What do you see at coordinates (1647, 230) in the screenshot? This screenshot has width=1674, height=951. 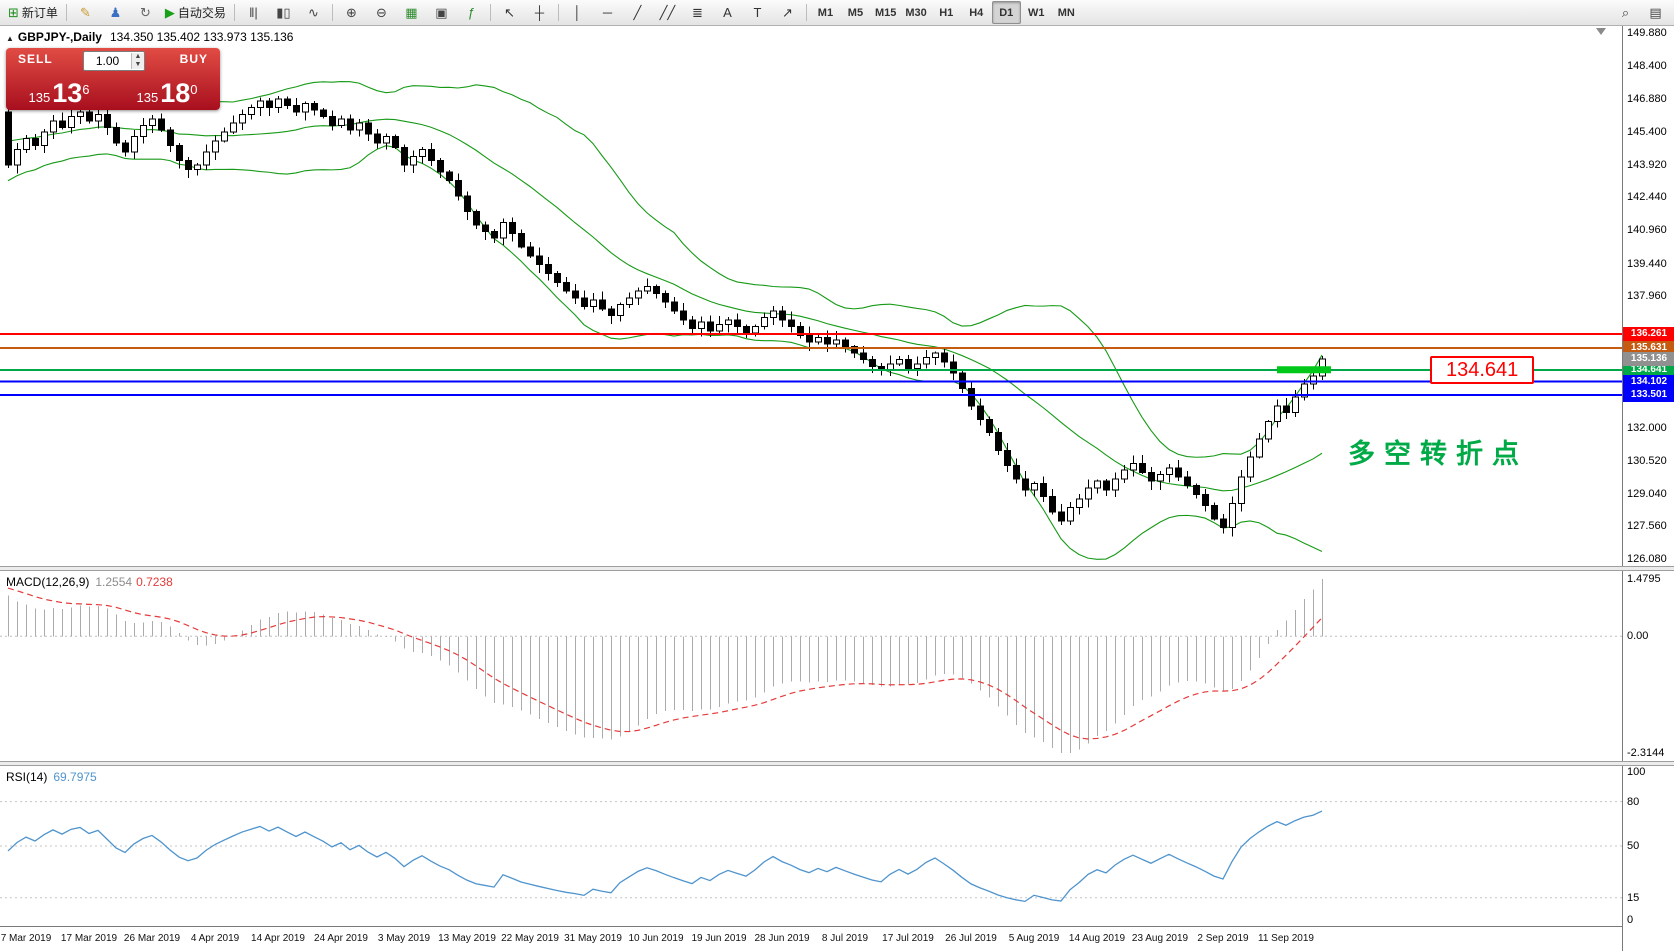 I see `axis-label: 140.960` at bounding box center [1647, 230].